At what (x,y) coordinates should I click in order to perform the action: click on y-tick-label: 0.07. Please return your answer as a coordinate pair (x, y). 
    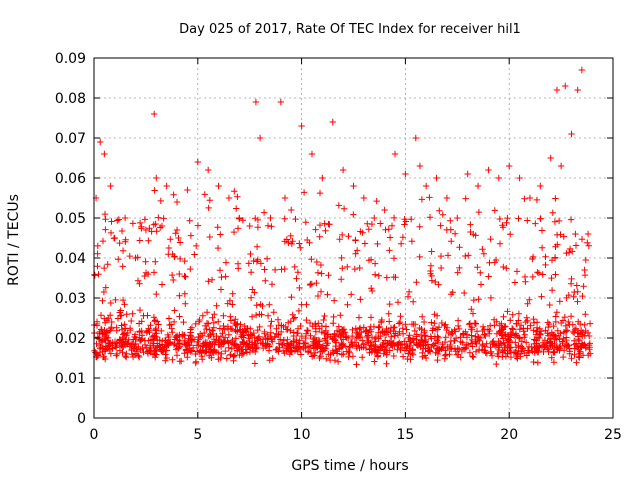
    Looking at the image, I should click on (70, 139).